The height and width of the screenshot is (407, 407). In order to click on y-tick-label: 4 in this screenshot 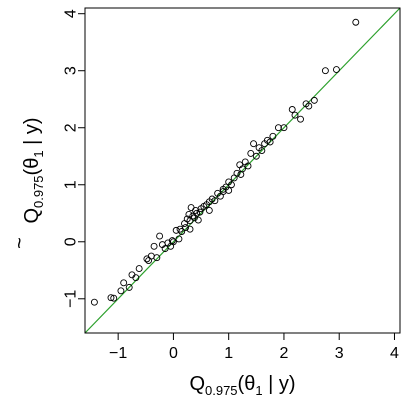, I will do `click(71, 13)`.